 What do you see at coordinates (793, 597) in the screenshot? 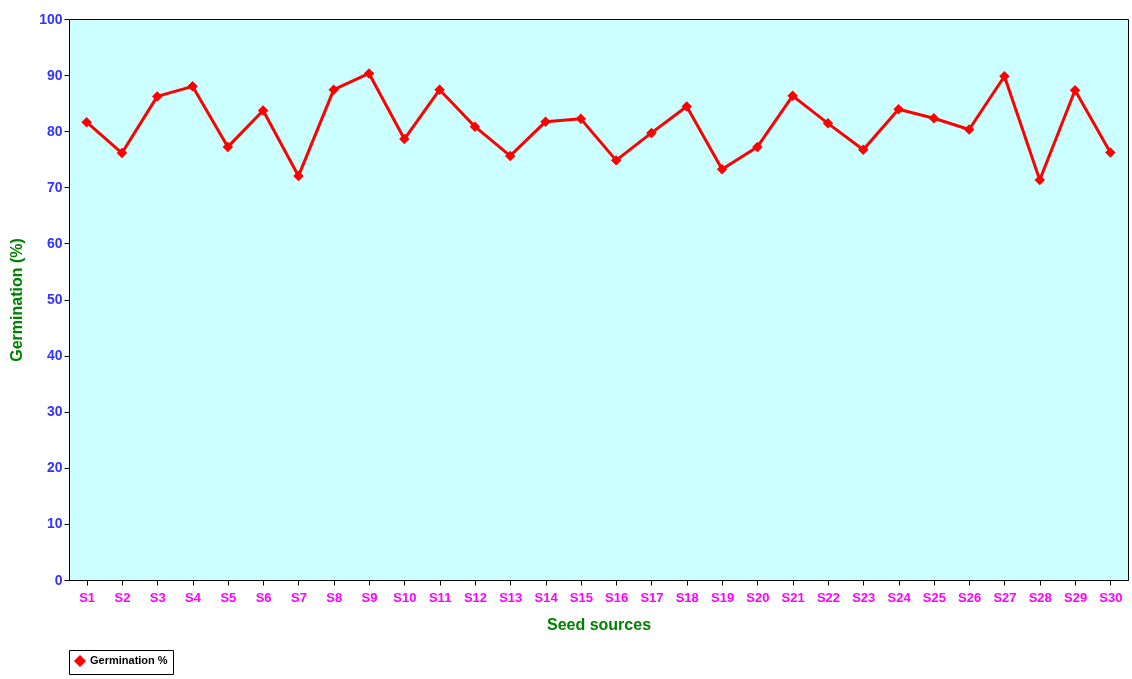
I see `x-tick-label: S21` at bounding box center [793, 597].